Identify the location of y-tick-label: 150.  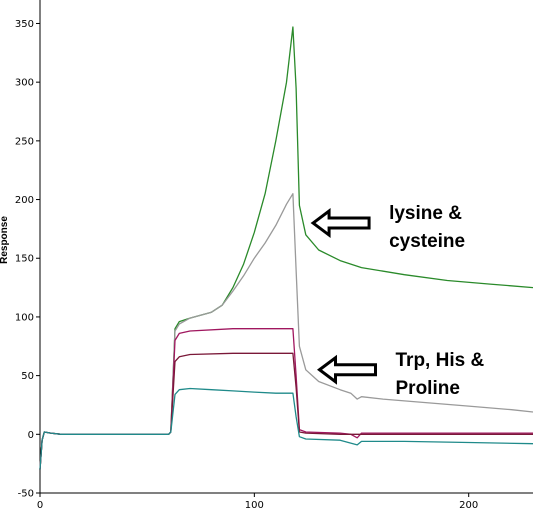
(24, 259).